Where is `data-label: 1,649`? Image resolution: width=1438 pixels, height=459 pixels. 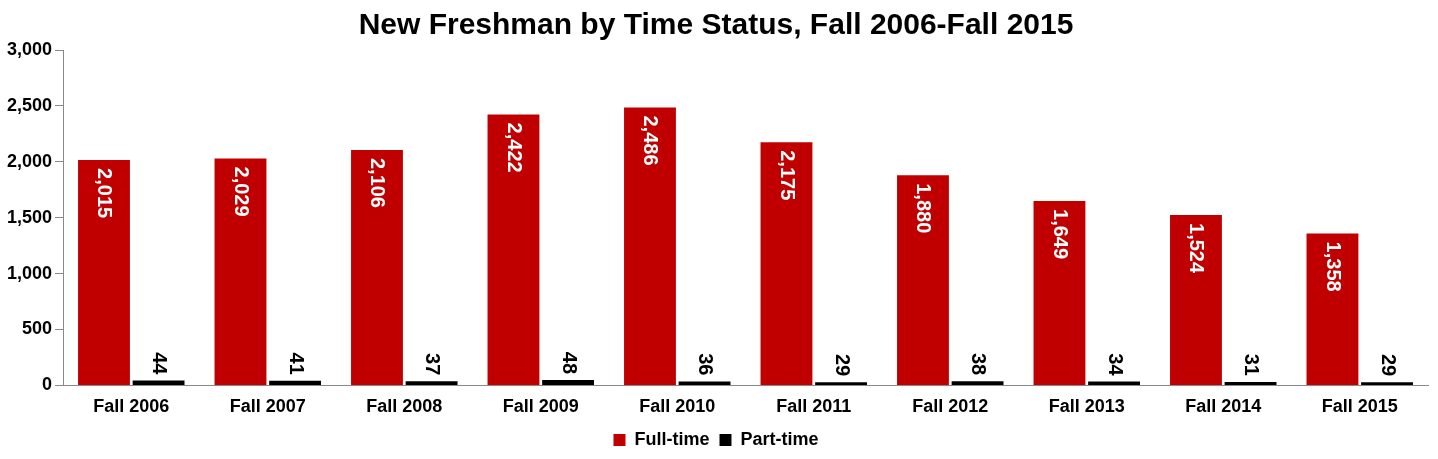
data-label: 1,649 is located at coordinates (1060, 234).